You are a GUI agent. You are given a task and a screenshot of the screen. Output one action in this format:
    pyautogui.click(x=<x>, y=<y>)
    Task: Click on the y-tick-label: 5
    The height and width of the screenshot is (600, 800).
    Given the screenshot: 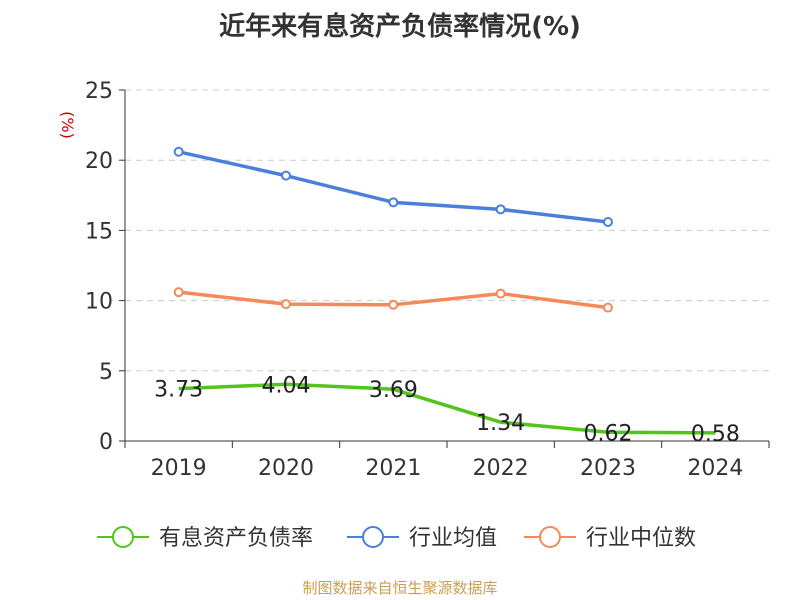 What is the action you would take?
    pyautogui.click(x=106, y=372)
    